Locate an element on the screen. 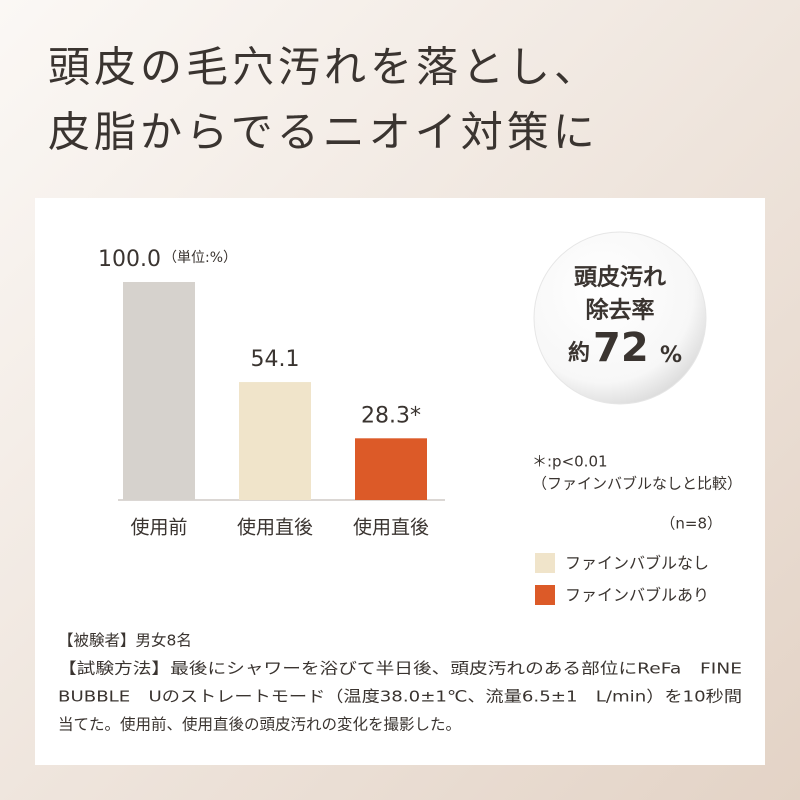  legend-label: ファインバブルあり is located at coordinates (637, 595).